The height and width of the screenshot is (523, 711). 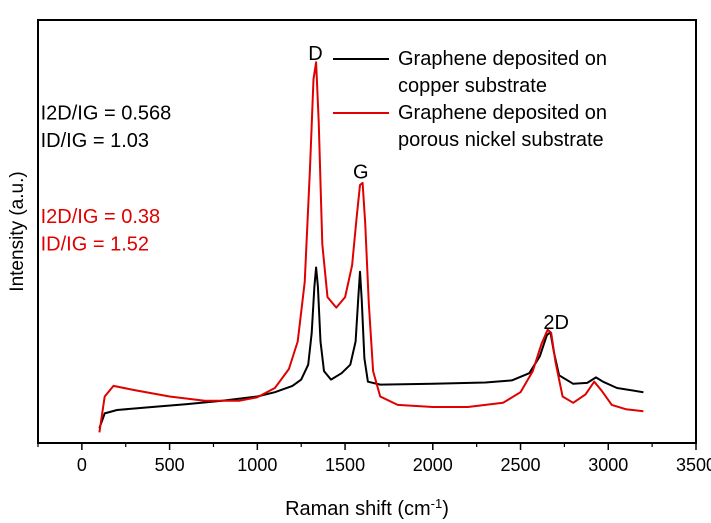 I want to click on x-tick-label: 2500, so click(x=521, y=465).